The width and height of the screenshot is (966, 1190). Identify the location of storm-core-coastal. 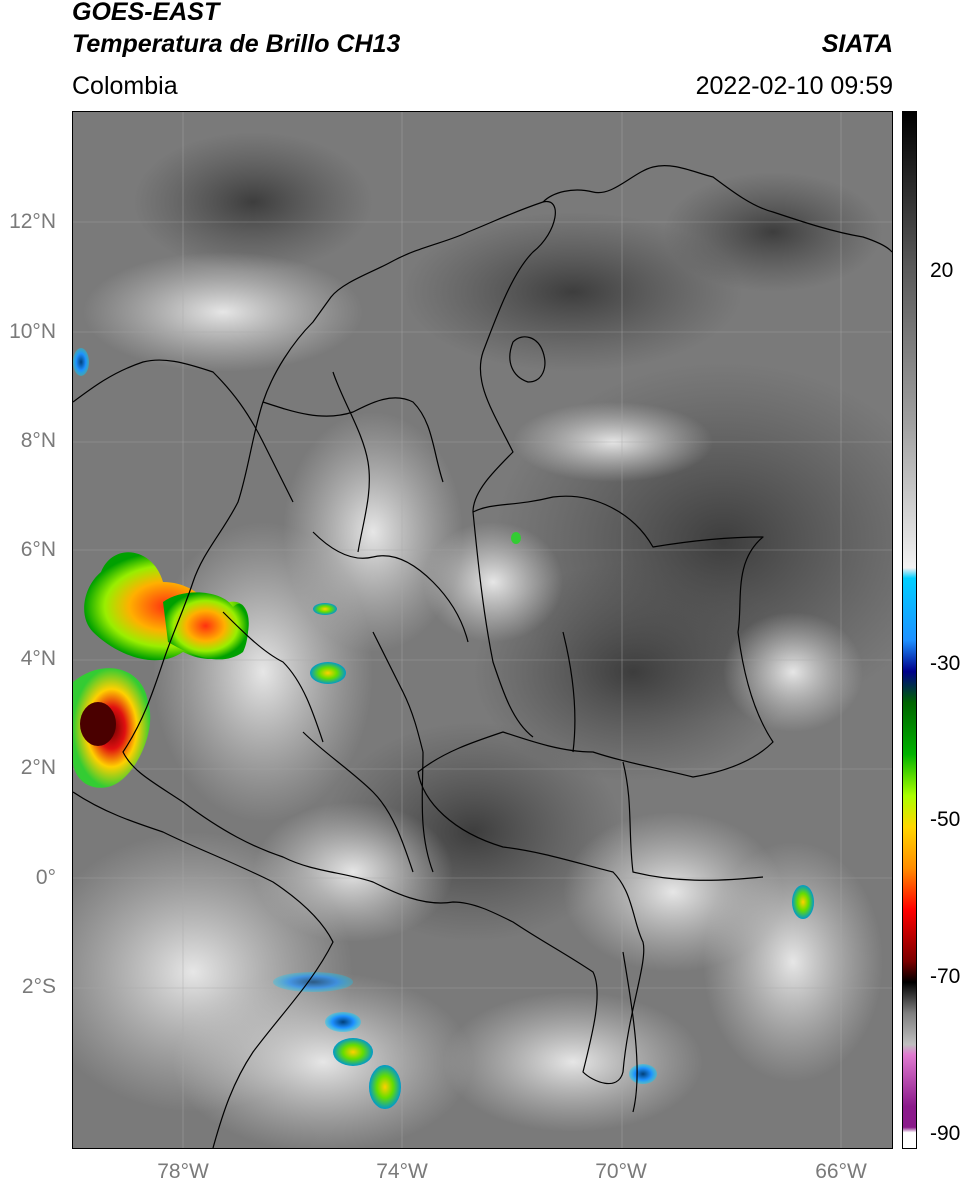
(98, 724).